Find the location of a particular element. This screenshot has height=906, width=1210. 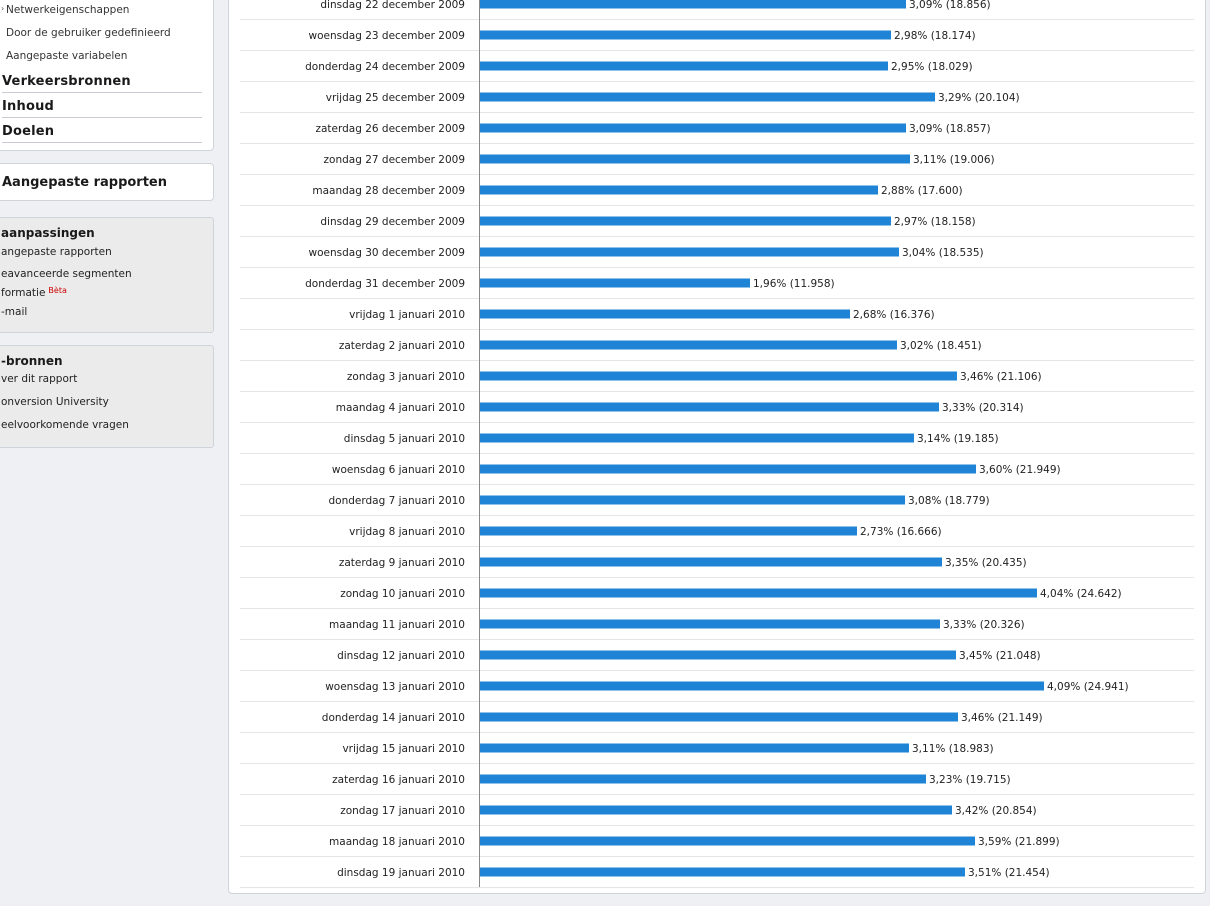

bar-value-label: 3,11% (19.006) is located at coordinates (954, 160).